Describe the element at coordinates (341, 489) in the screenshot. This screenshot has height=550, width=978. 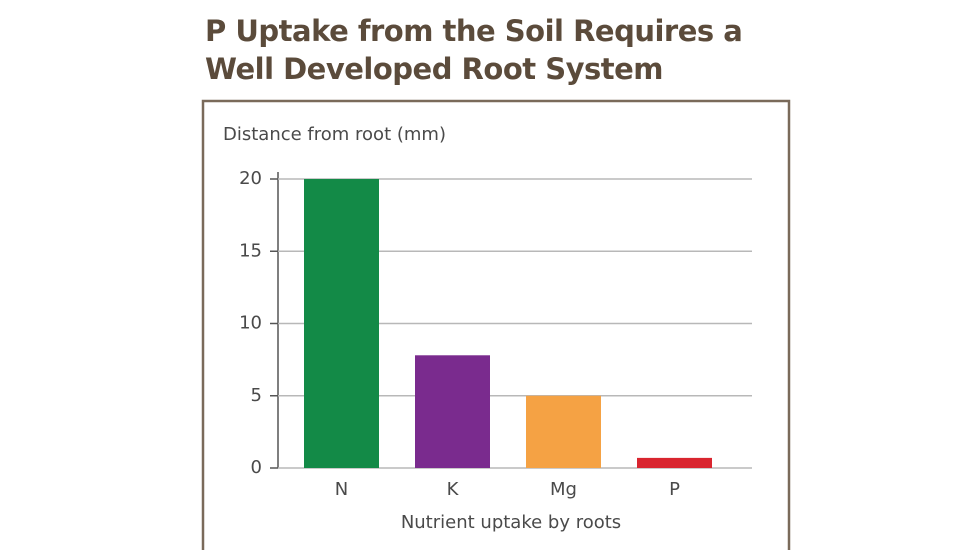
I see `x-tick-label: N` at that location.